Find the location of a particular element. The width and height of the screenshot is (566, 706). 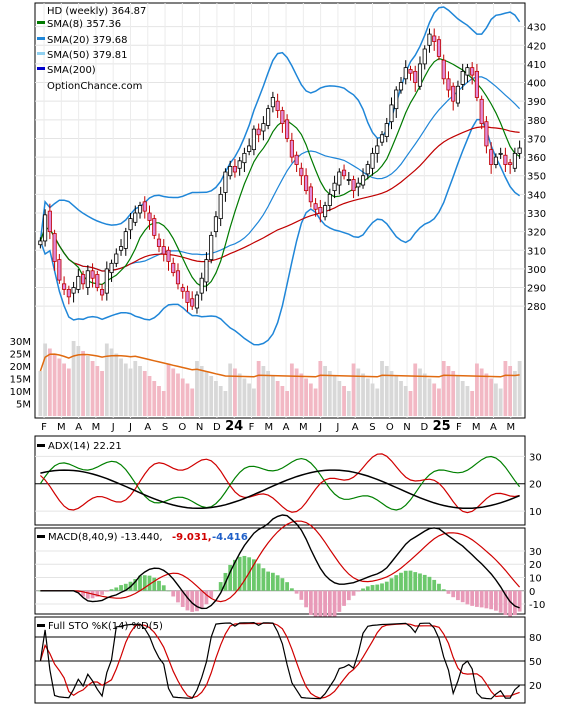

legend-sma200-swatch is located at coordinates (41, 68).